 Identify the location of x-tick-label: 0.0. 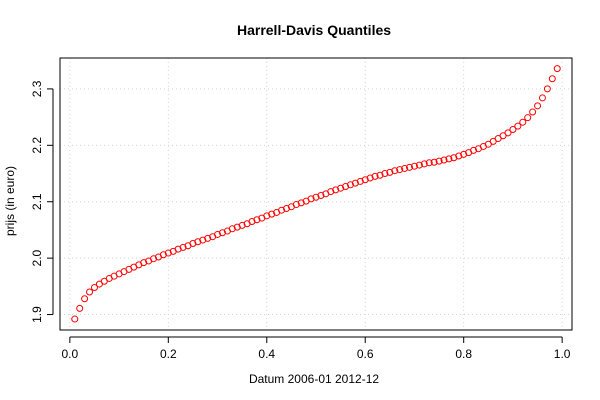
(70, 354).